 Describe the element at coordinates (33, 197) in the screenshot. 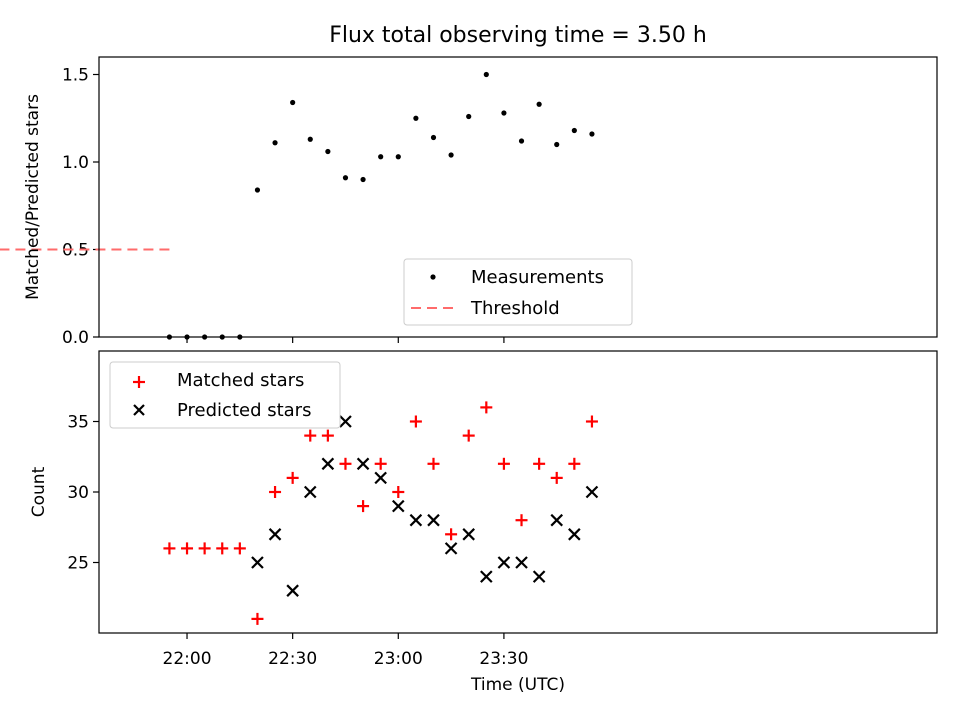

I see `y-axis-label: Matched/Predicted stars` at that location.